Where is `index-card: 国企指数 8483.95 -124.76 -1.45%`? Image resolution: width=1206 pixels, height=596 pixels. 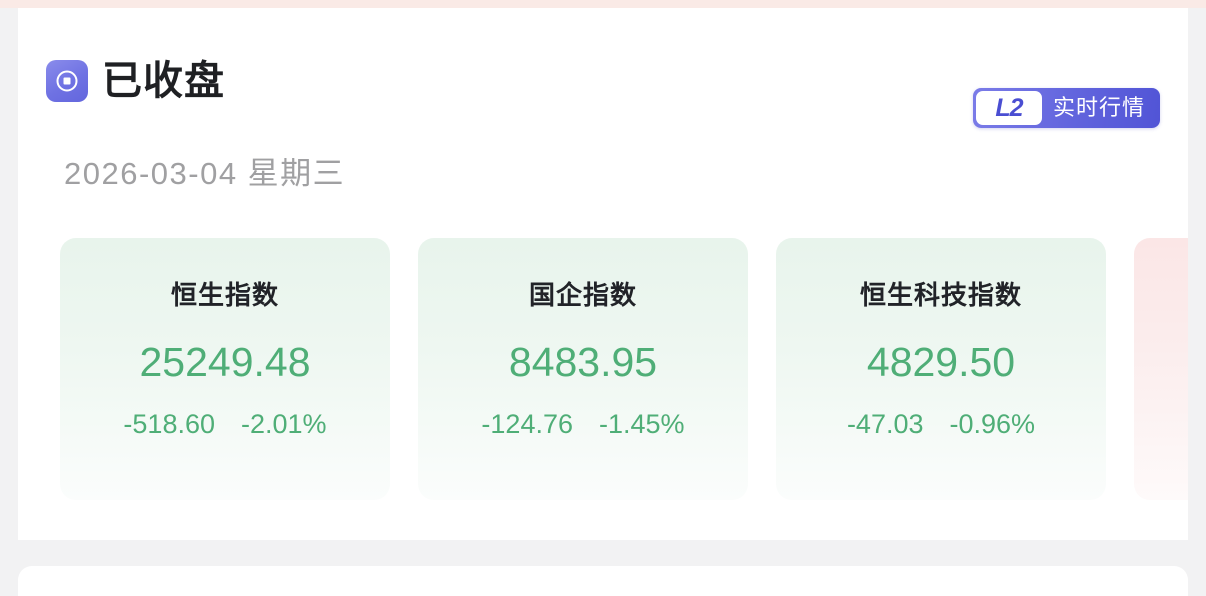
index-card: 国企指数 8483.95 -124.76 -1.45% is located at coordinates (583, 369).